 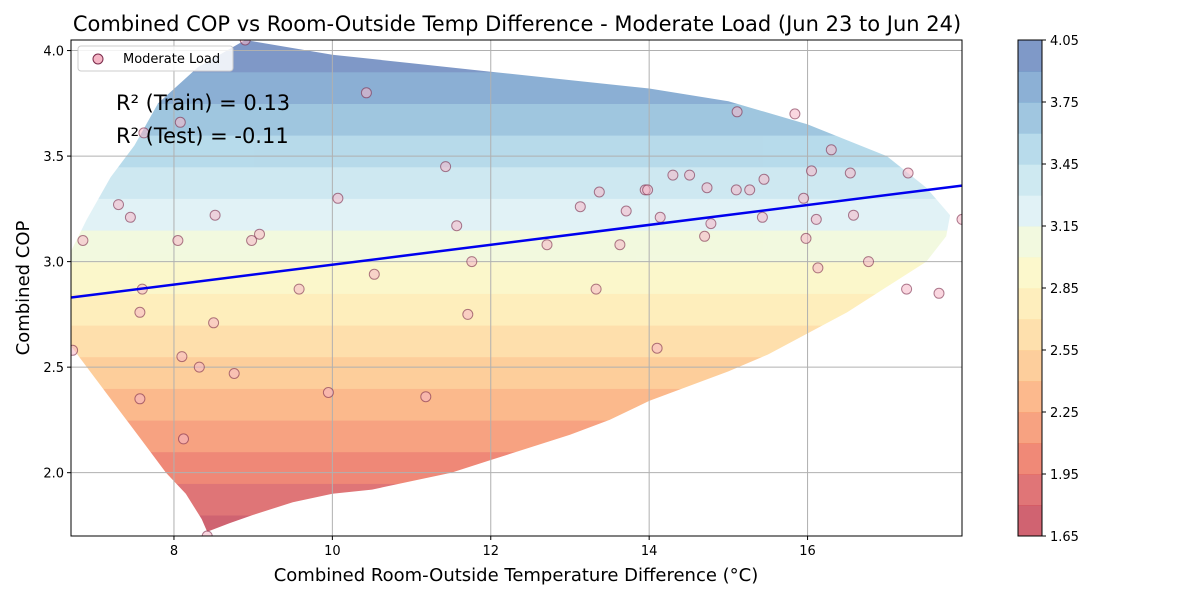 I want to click on regression-line-group, so click(x=516, y=241).